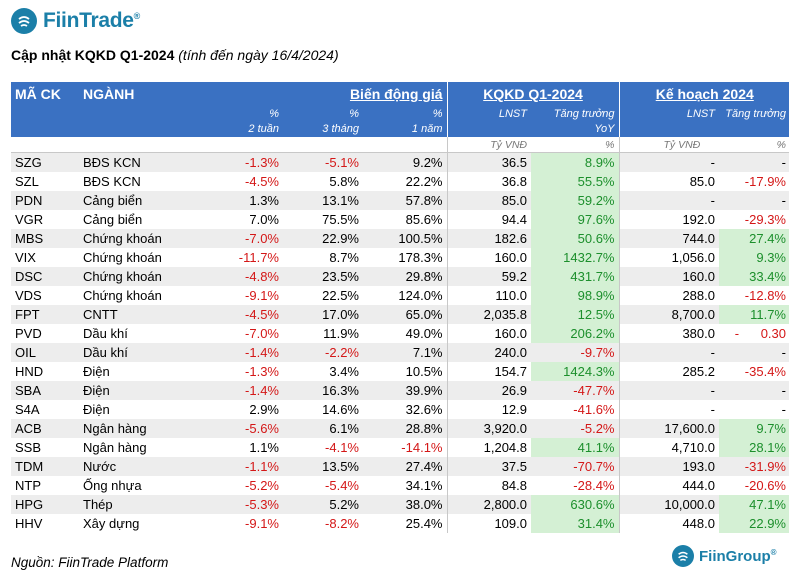 The image size is (789, 580). What do you see at coordinates (138, 466) in the screenshot?
I see `cell-nganh: Nước` at bounding box center [138, 466].